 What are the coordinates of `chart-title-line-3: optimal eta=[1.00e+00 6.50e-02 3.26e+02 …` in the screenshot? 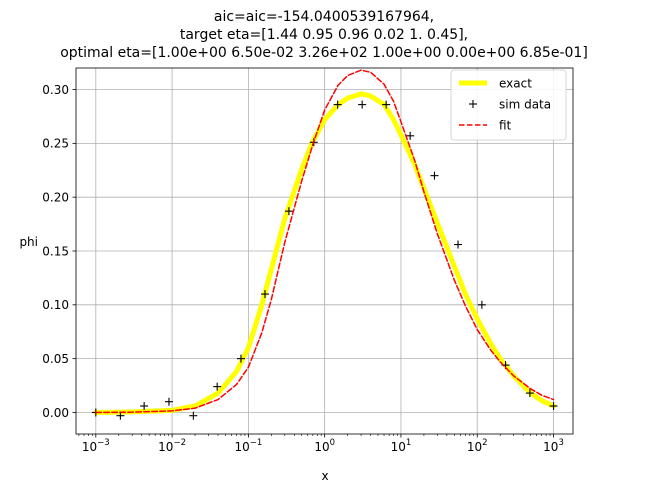 It's located at (324, 53).